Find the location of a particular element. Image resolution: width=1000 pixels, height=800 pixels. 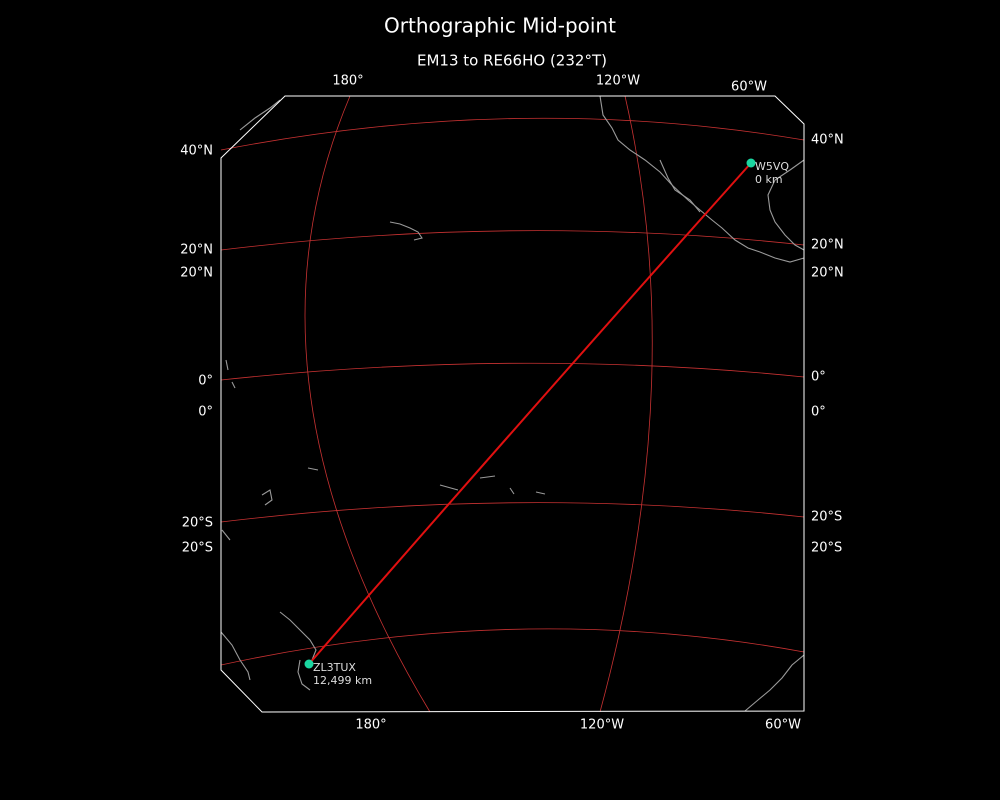

station-call: W5VQ is located at coordinates (772, 166).